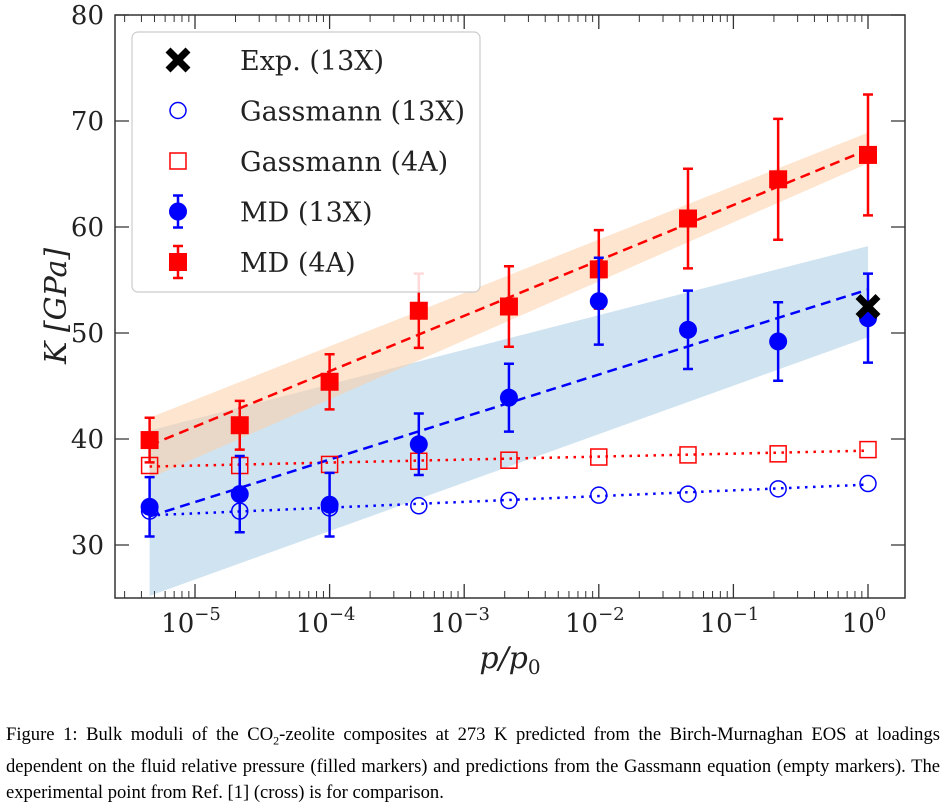 This screenshot has width=944, height=806. Describe the element at coordinates (344, 162) in the screenshot. I see `legend-label: Gassmann (4A)` at that location.